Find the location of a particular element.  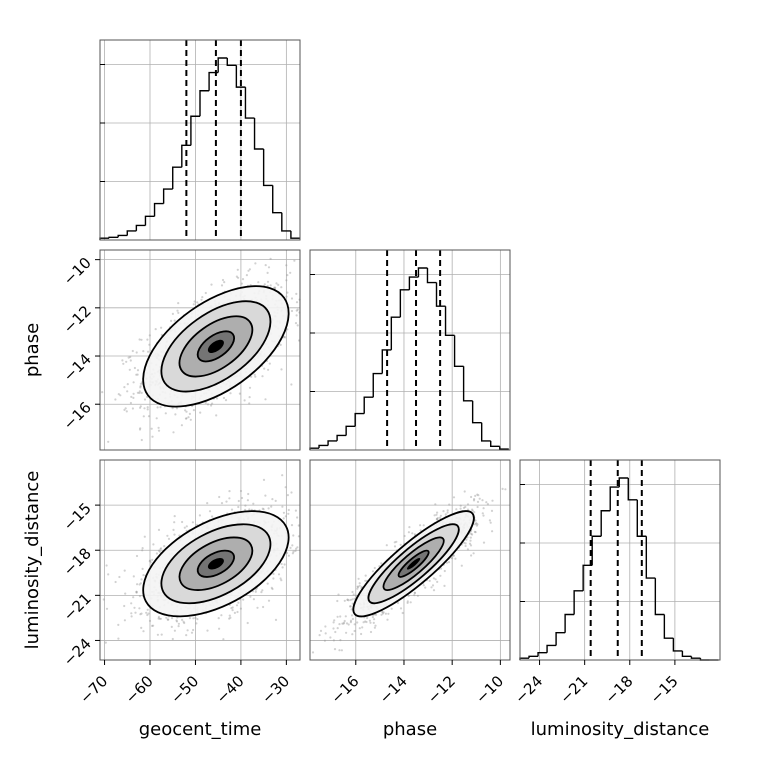

panel-frame is located at coordinates (200, 140).